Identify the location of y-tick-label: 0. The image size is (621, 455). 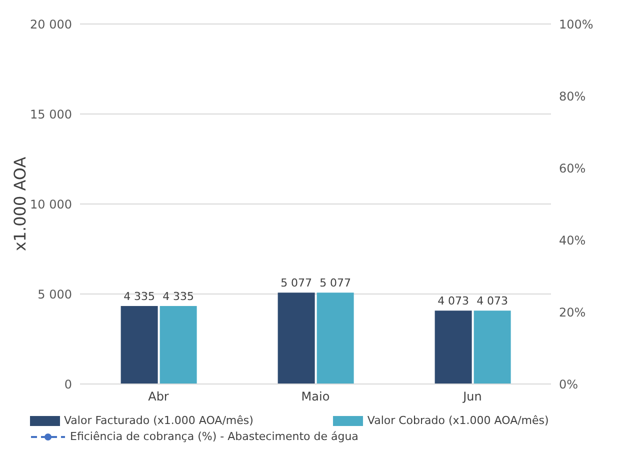
(68, 384).